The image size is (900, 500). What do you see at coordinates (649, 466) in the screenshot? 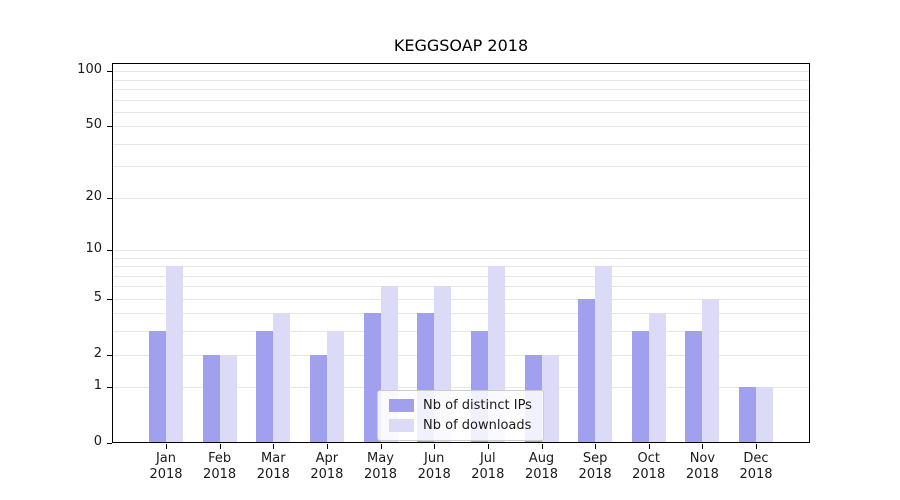
I see `x-tick-label: Oct 2018` at bounding box center [649, 466].